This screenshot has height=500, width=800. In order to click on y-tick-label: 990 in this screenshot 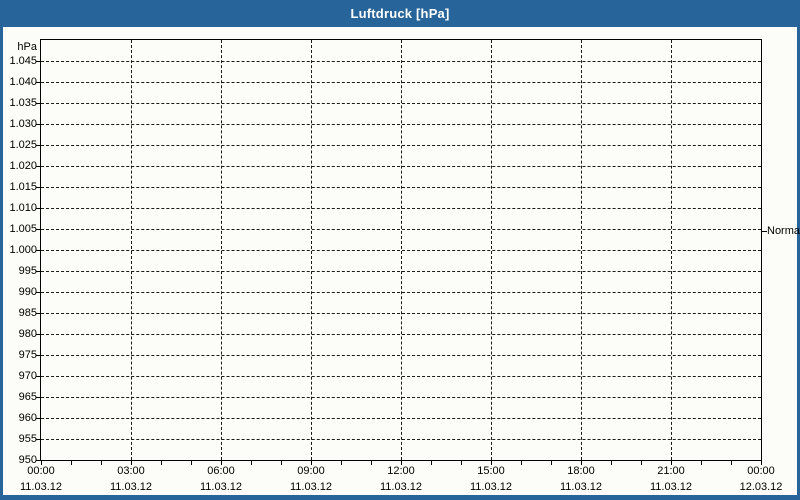, I will do `click(27, 292)`.